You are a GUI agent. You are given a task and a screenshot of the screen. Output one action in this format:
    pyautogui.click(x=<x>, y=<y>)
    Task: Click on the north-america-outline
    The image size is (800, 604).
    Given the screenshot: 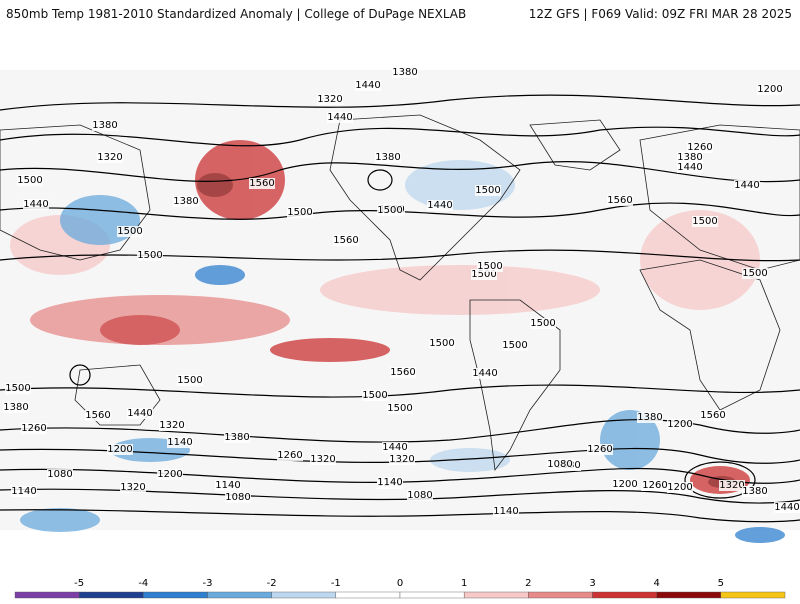 What is the action you would take?
    pyautogui.click(x=425, y=197)
    